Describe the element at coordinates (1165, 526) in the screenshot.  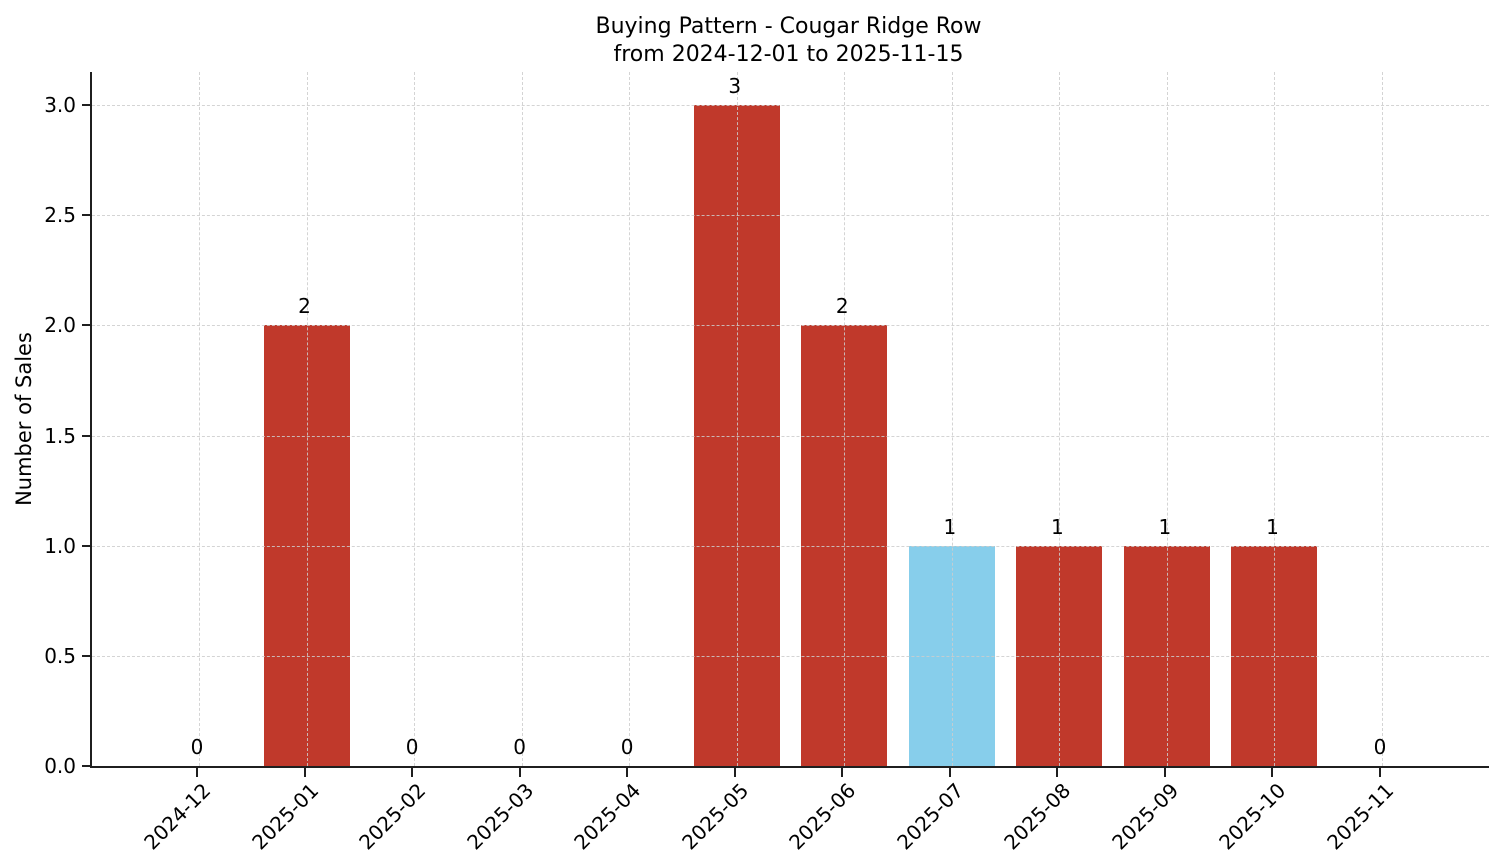
I see `bar-value-label-2025-09: 1` at that location.